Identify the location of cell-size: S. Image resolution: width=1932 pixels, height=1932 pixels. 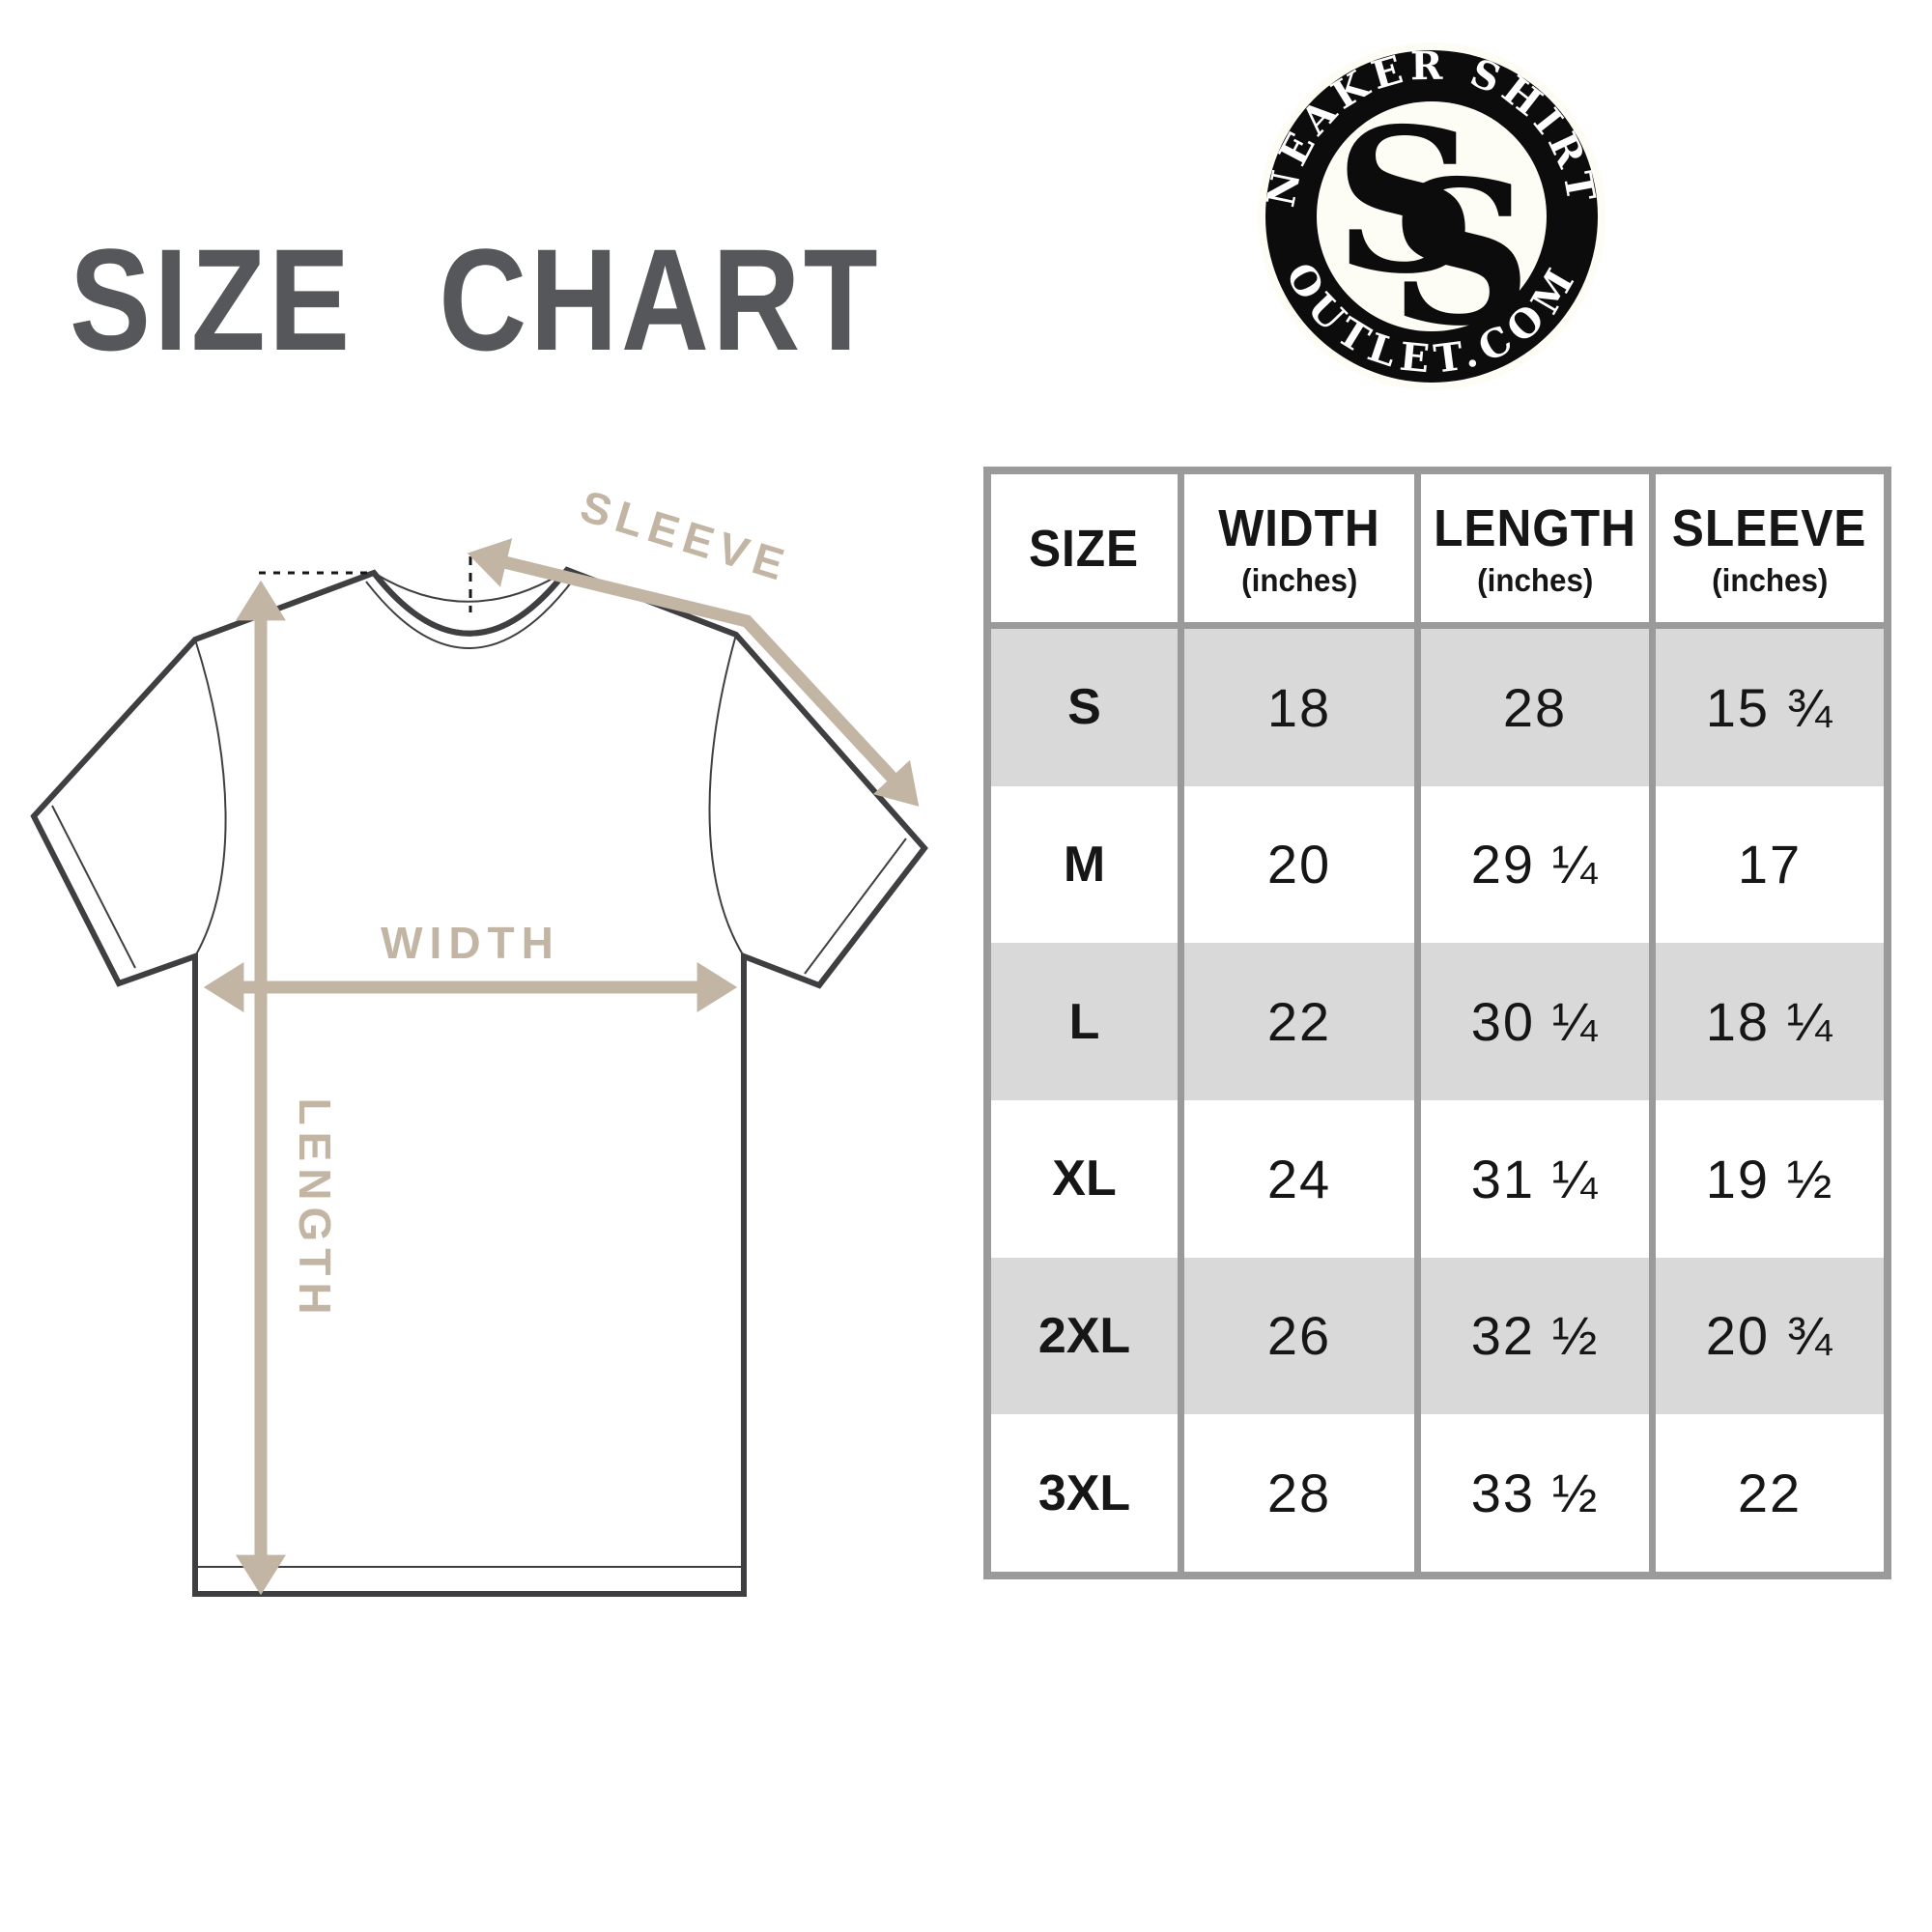
(1087, 707).